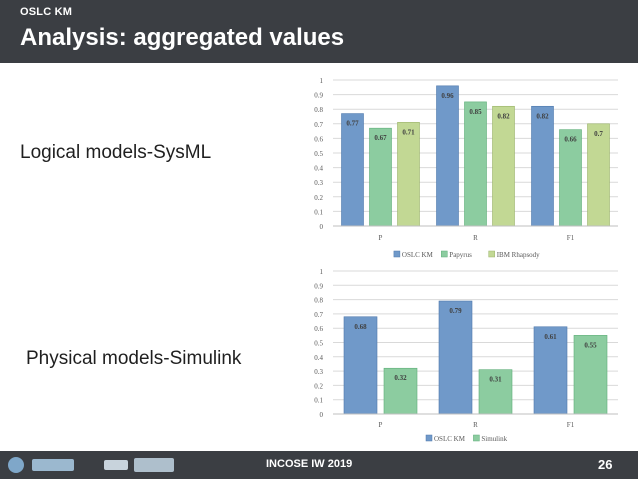 The height and width of the screenshot is (479, 638). Describe the element at coordinates (352, 124) in the screenshot. I see `c1-data-label: 0.77` at that location.